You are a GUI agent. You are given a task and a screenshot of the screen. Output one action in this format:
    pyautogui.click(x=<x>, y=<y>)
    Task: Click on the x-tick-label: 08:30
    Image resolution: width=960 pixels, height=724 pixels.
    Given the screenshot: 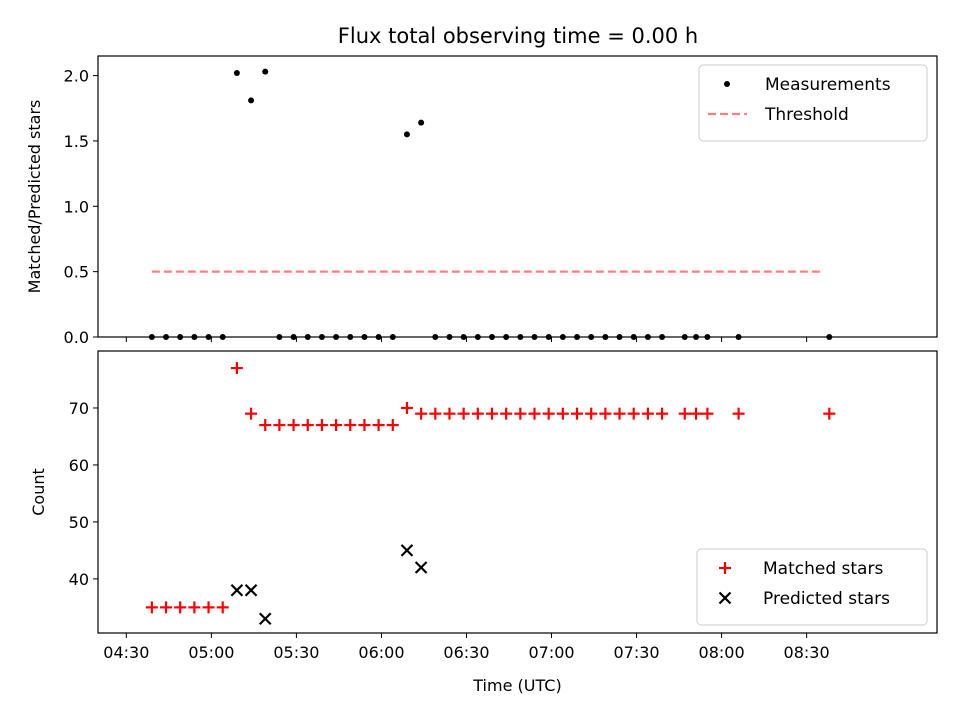 What is the action you would take?
    pyautogui.click(x=807, y=652)
    